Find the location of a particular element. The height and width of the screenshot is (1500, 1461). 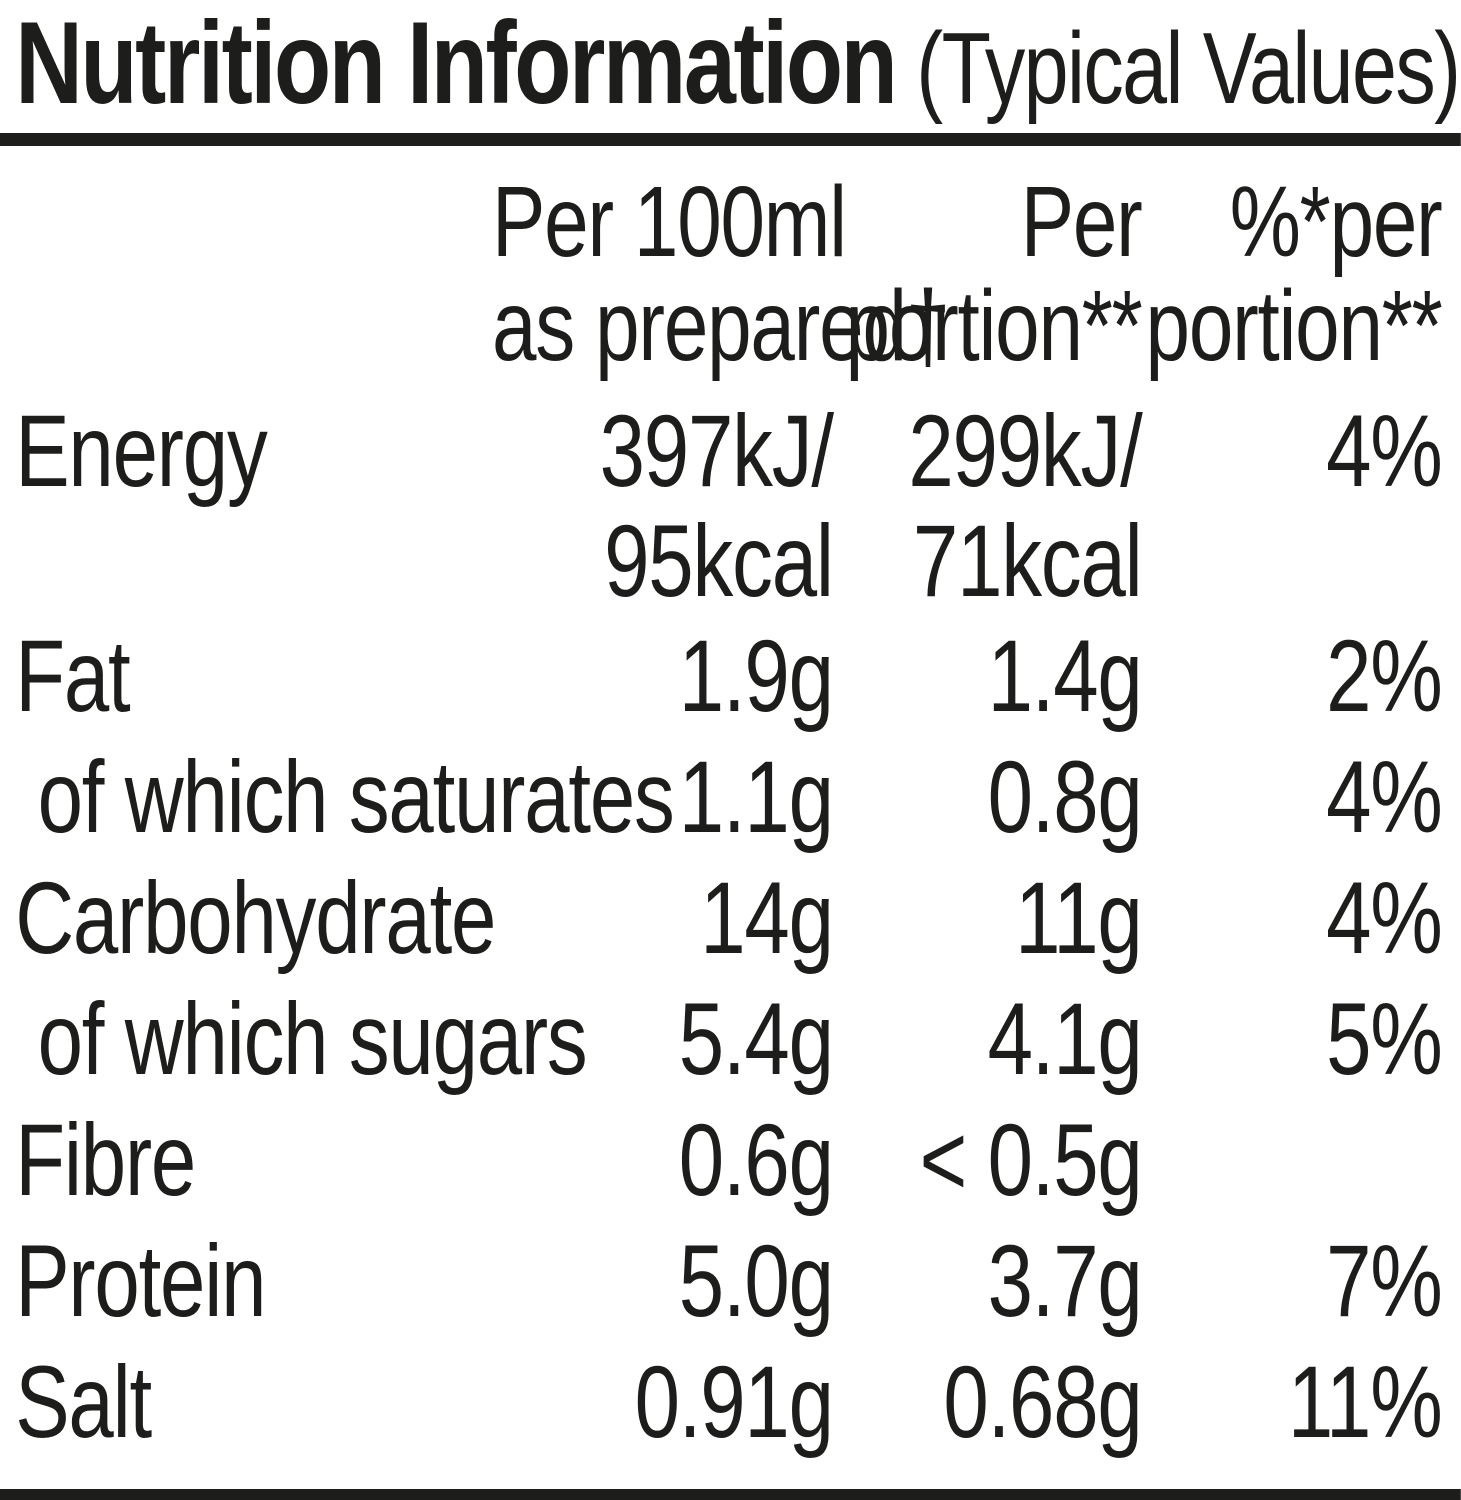

column-header-per-portion-line2: portion** is located at coordinates (994, 326).